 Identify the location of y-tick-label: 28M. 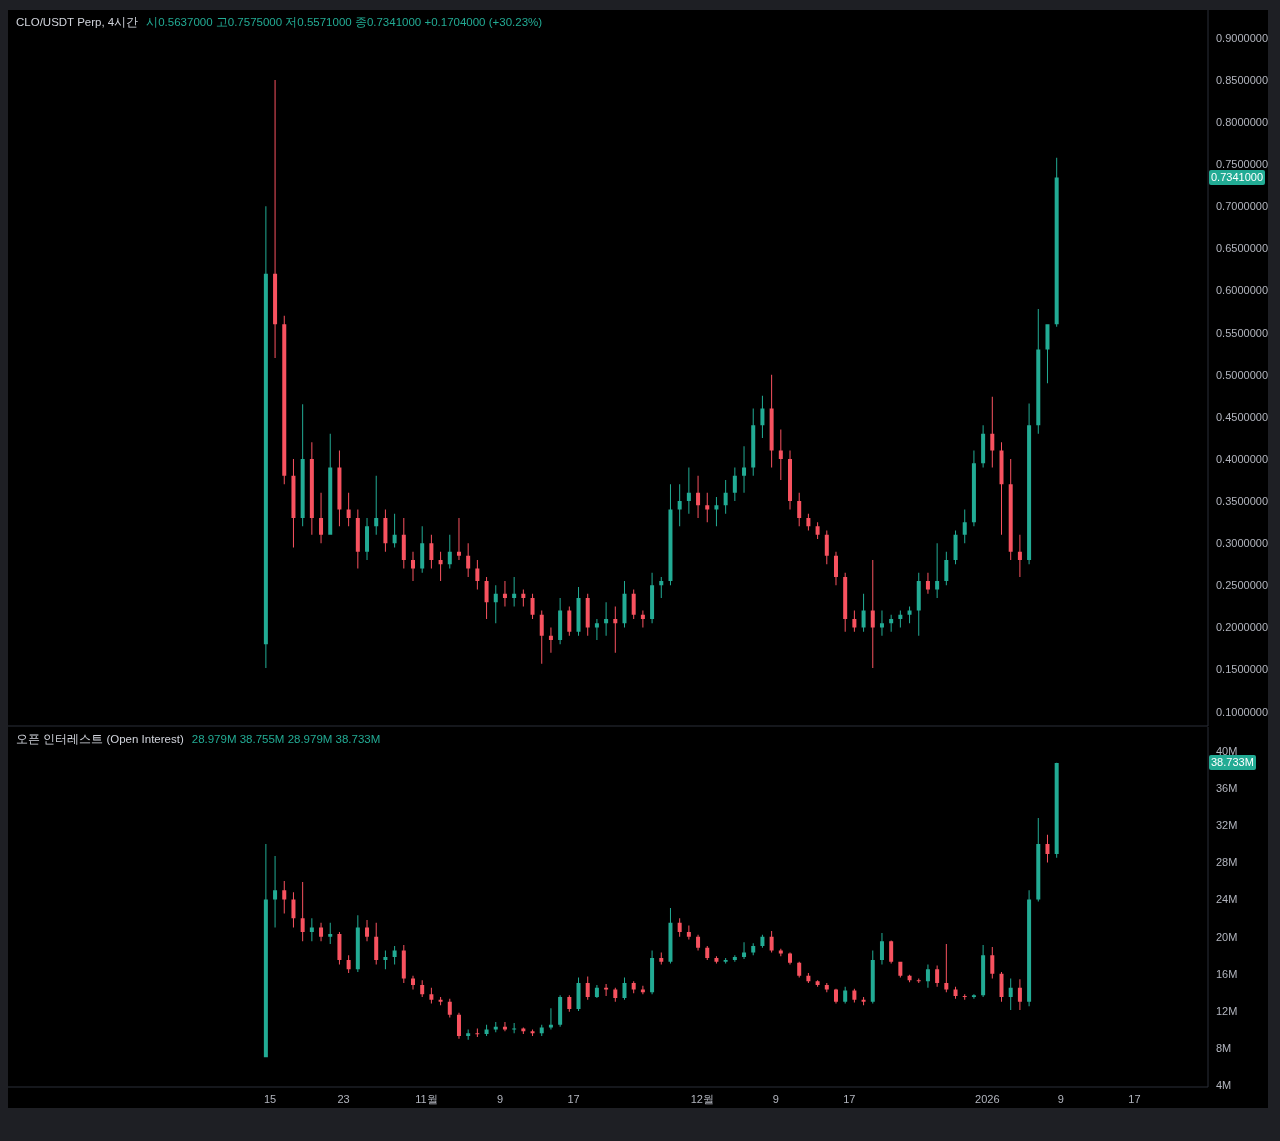
(1227, 862).